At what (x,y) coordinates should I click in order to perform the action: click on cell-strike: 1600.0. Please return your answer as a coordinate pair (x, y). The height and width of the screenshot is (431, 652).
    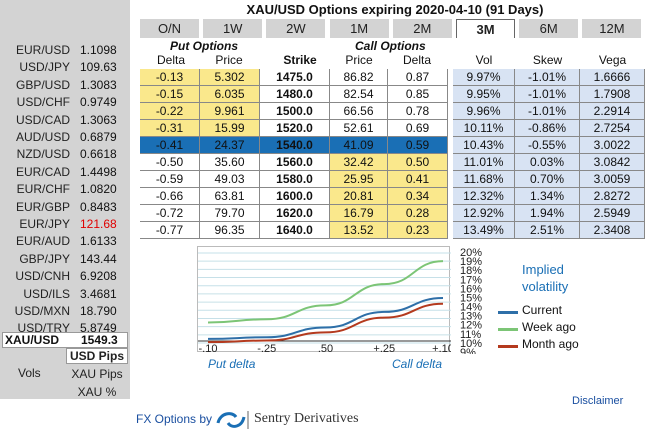
    Looking at the image, I should click on (295, 196).